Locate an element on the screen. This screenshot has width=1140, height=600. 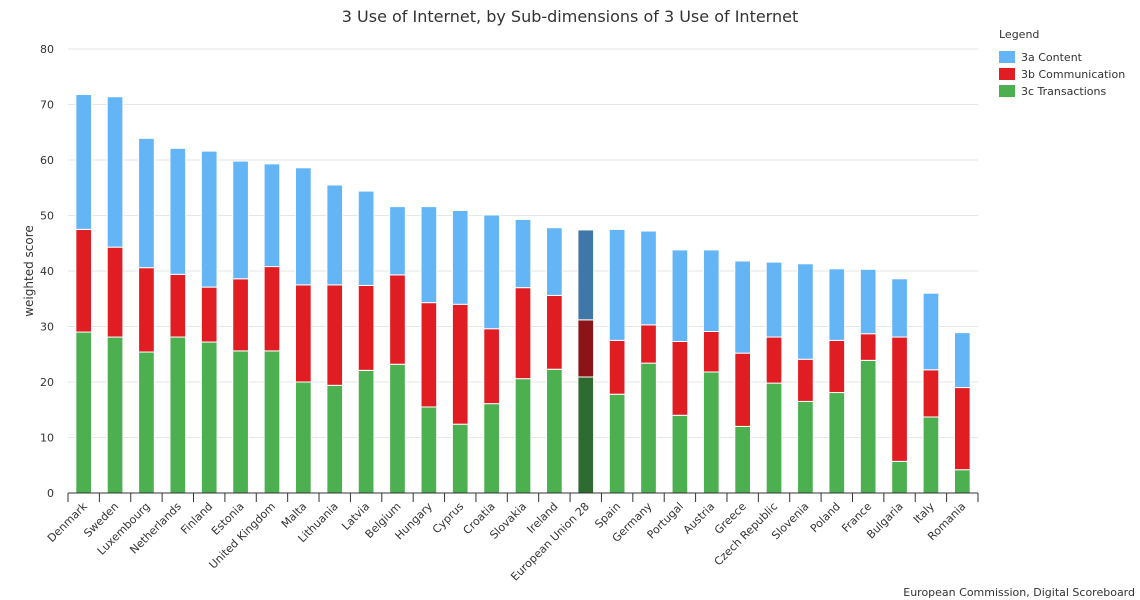
y-axis-label: weighted score is located at coordinates (29, 271).